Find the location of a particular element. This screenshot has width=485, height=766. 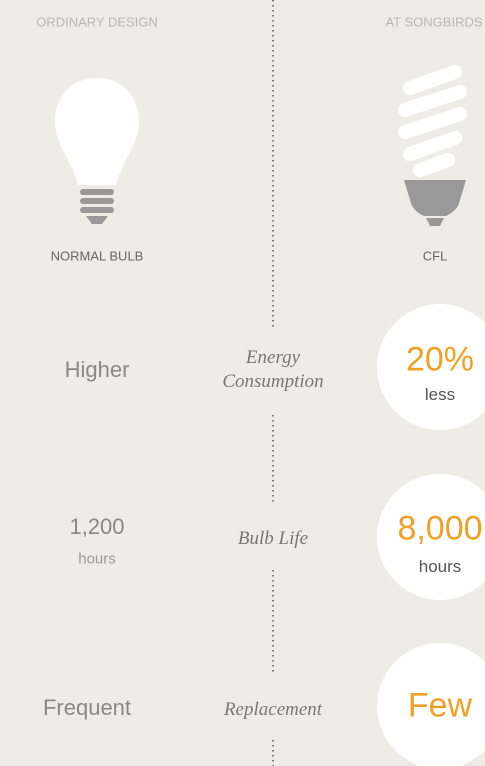

songbirds-unit: less is located at coordinates (440, 394).